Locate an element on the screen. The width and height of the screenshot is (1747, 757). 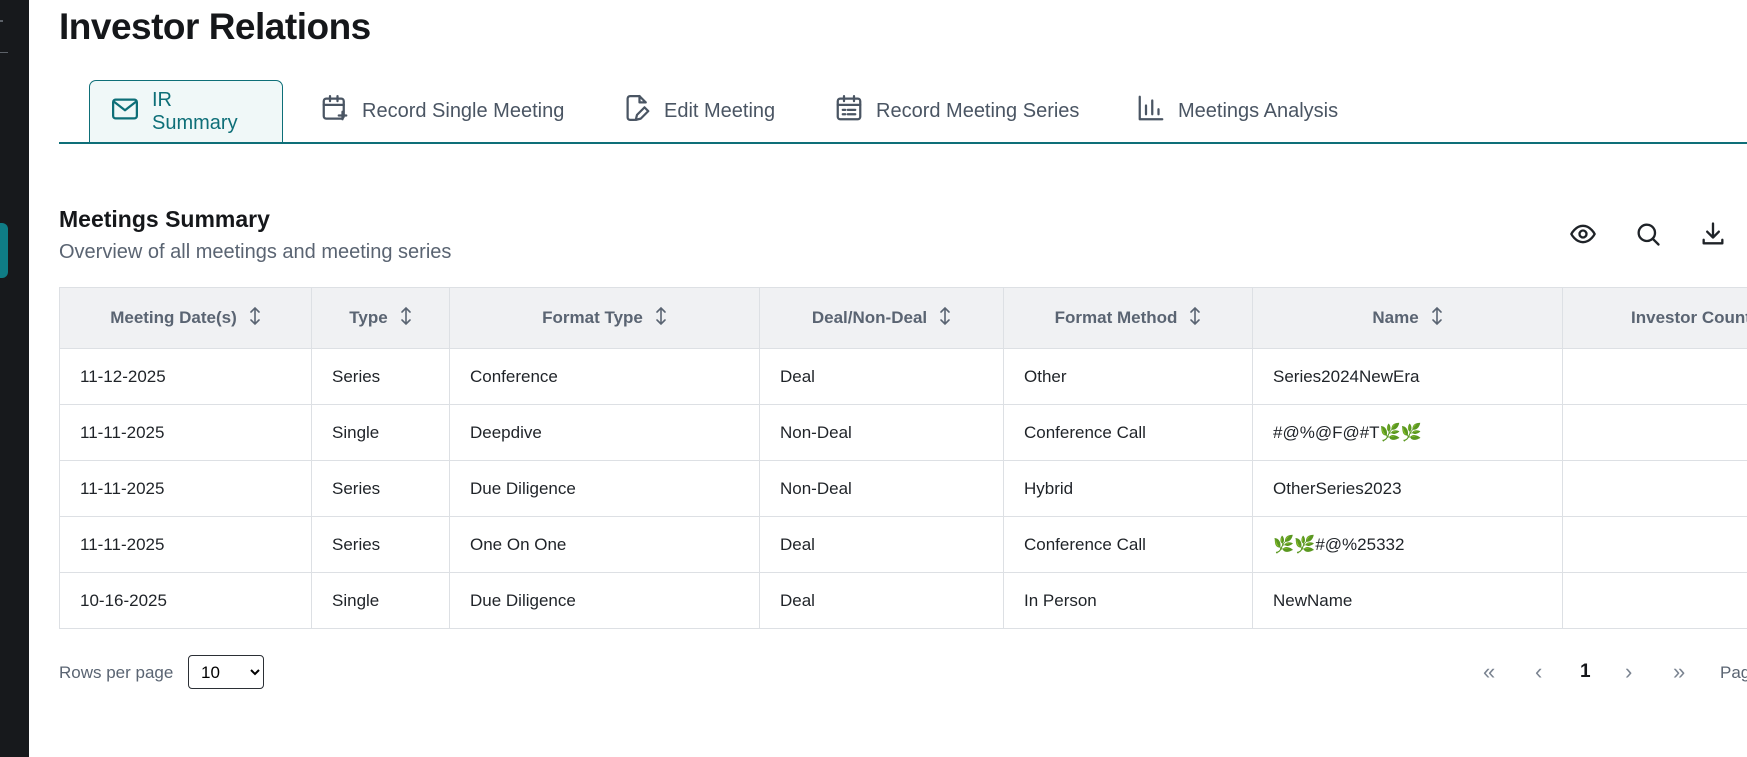
tab-label: Edit Meeting is located at coordinates (720, 110).